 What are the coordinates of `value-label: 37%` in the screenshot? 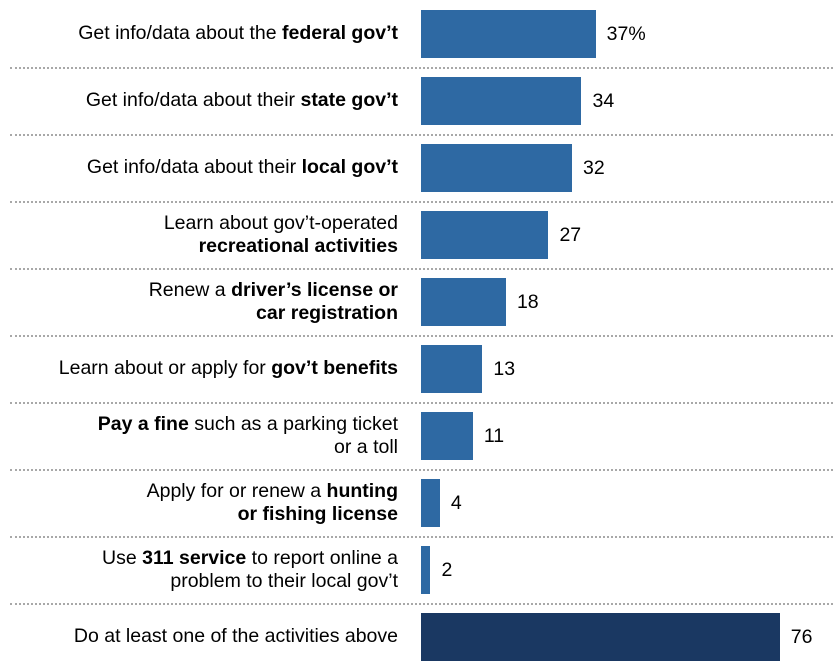 It's located at (626, 34).